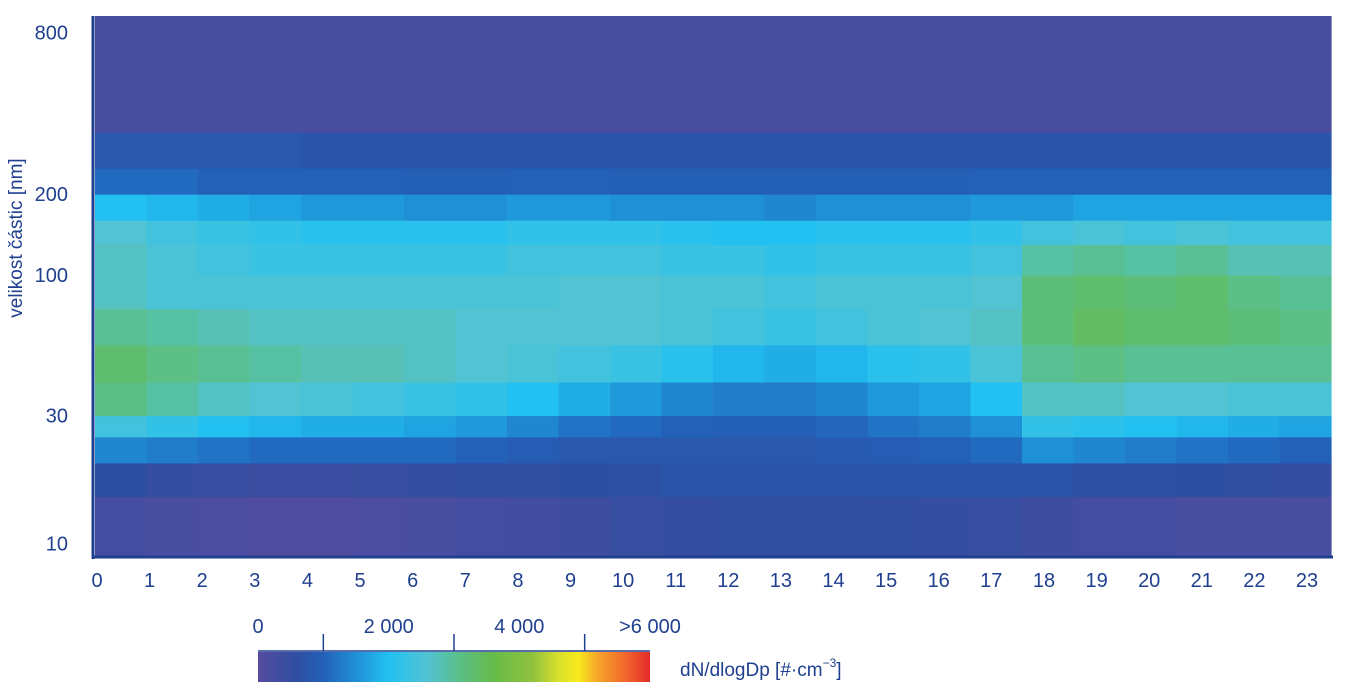  Describe the element at coordinates (728, 581) in the screenshot. I see `x-tick-label: 12` at that location.